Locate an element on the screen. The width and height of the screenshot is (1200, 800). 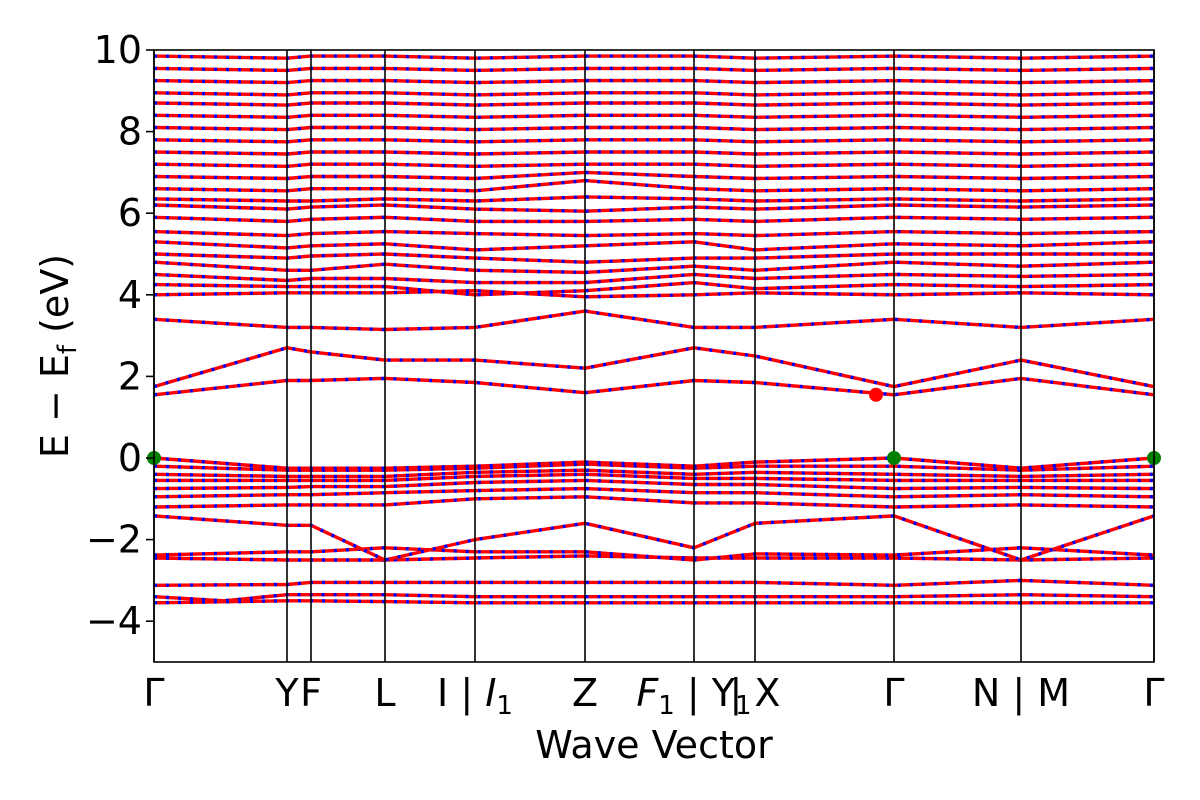
y-axis-label-main: E − E is located at coordinates (55, 406).